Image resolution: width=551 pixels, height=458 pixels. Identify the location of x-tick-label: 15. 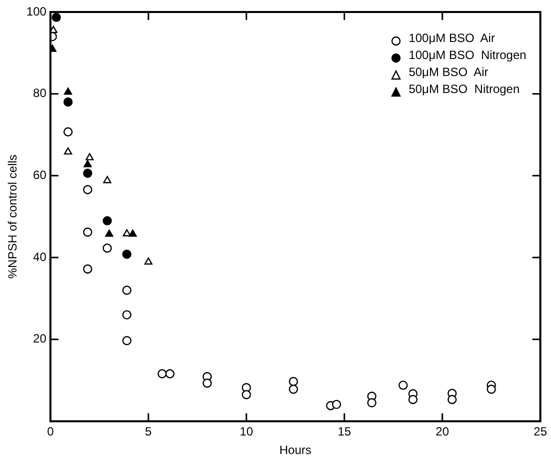
(345, 431).